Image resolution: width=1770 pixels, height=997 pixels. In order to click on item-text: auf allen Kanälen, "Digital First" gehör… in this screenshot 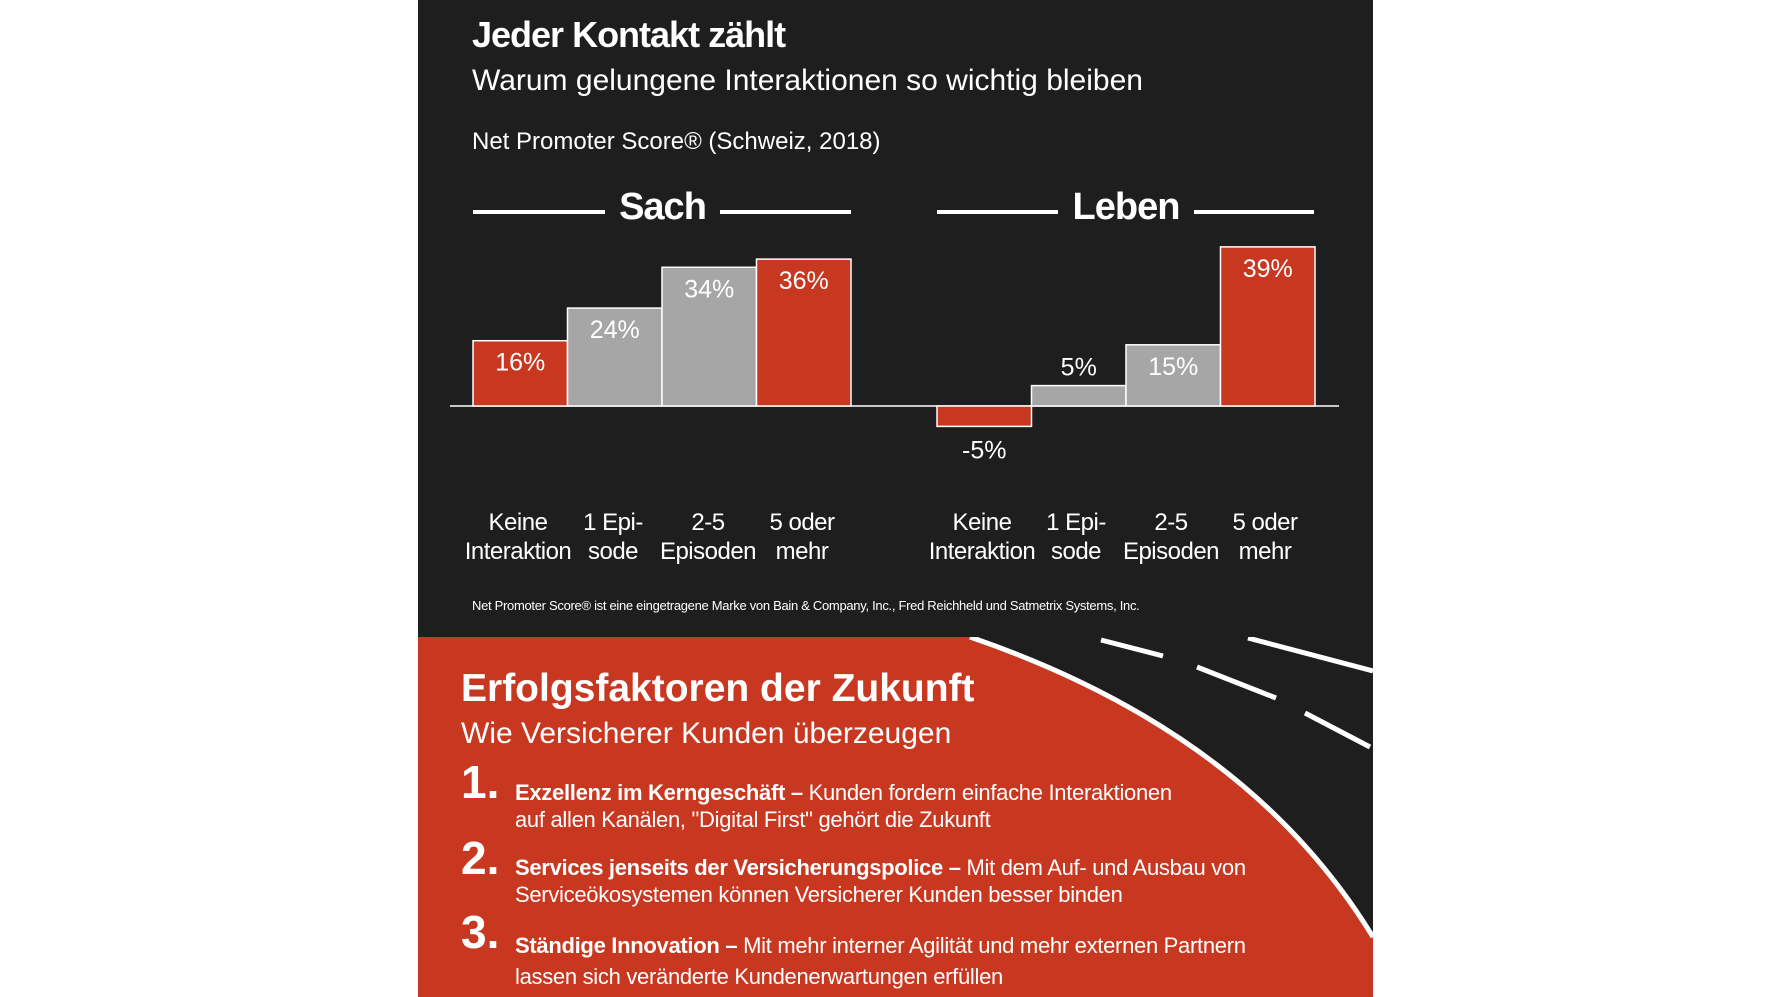, I will do `click(753, 819)`.